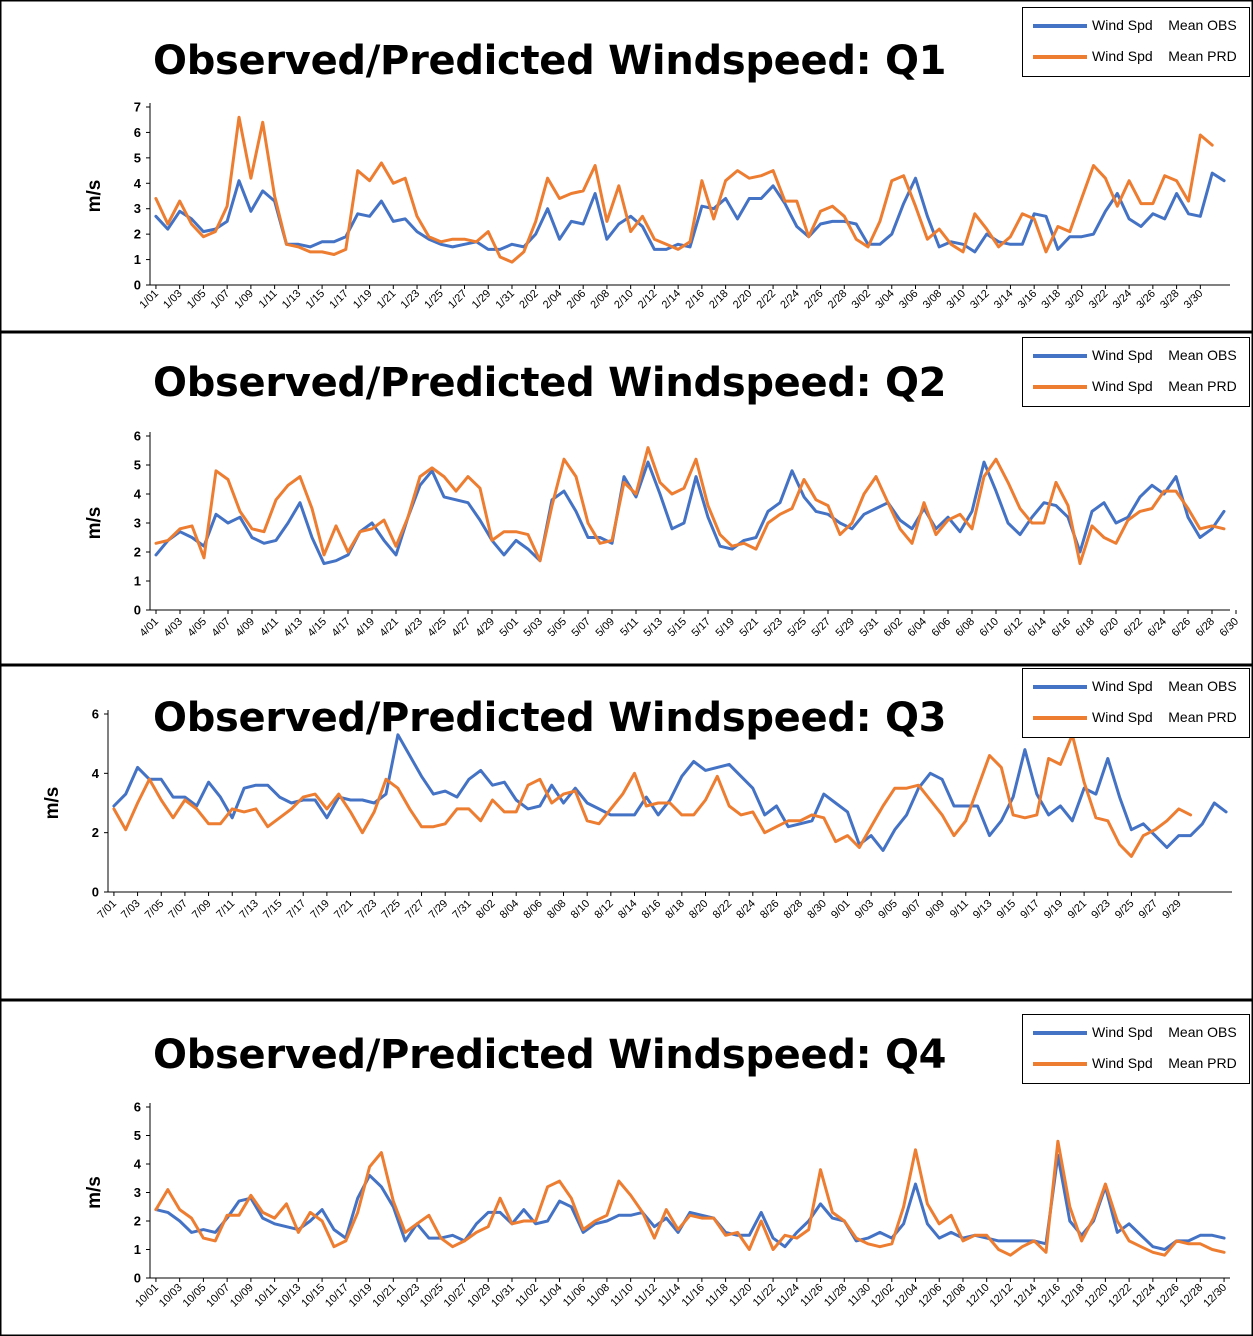 The image size is (1253, 1336). I want to click on x-tick-label: 12/16, so click(1049, 1296).